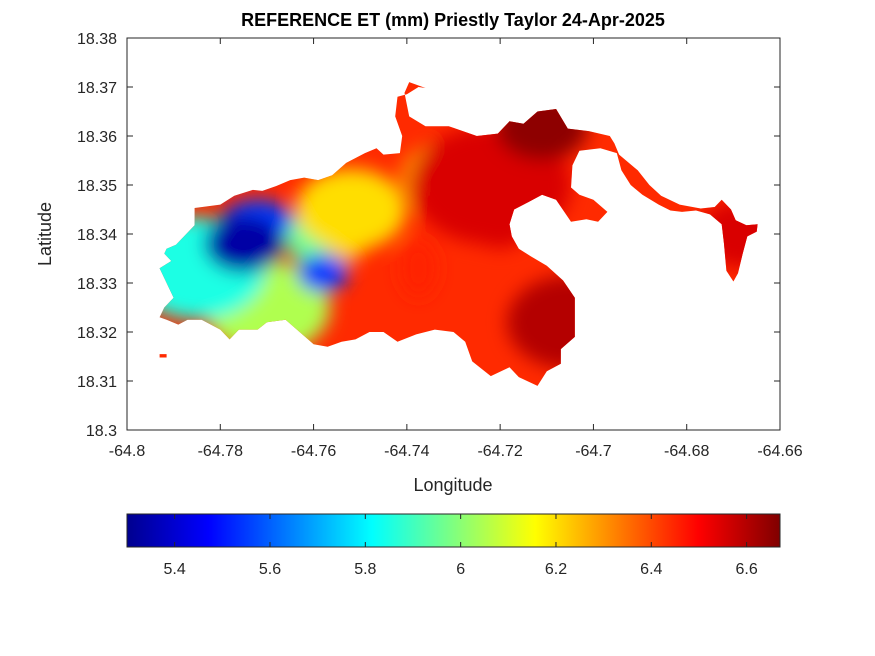  I want to click on y-tick-label: 18.37, so click(97, 88).